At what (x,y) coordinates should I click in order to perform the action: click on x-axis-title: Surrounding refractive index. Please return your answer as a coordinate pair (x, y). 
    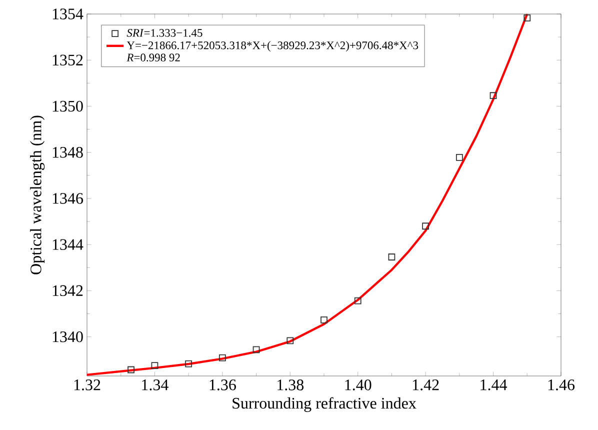
    Looking at the image, I should click on (324, 404).